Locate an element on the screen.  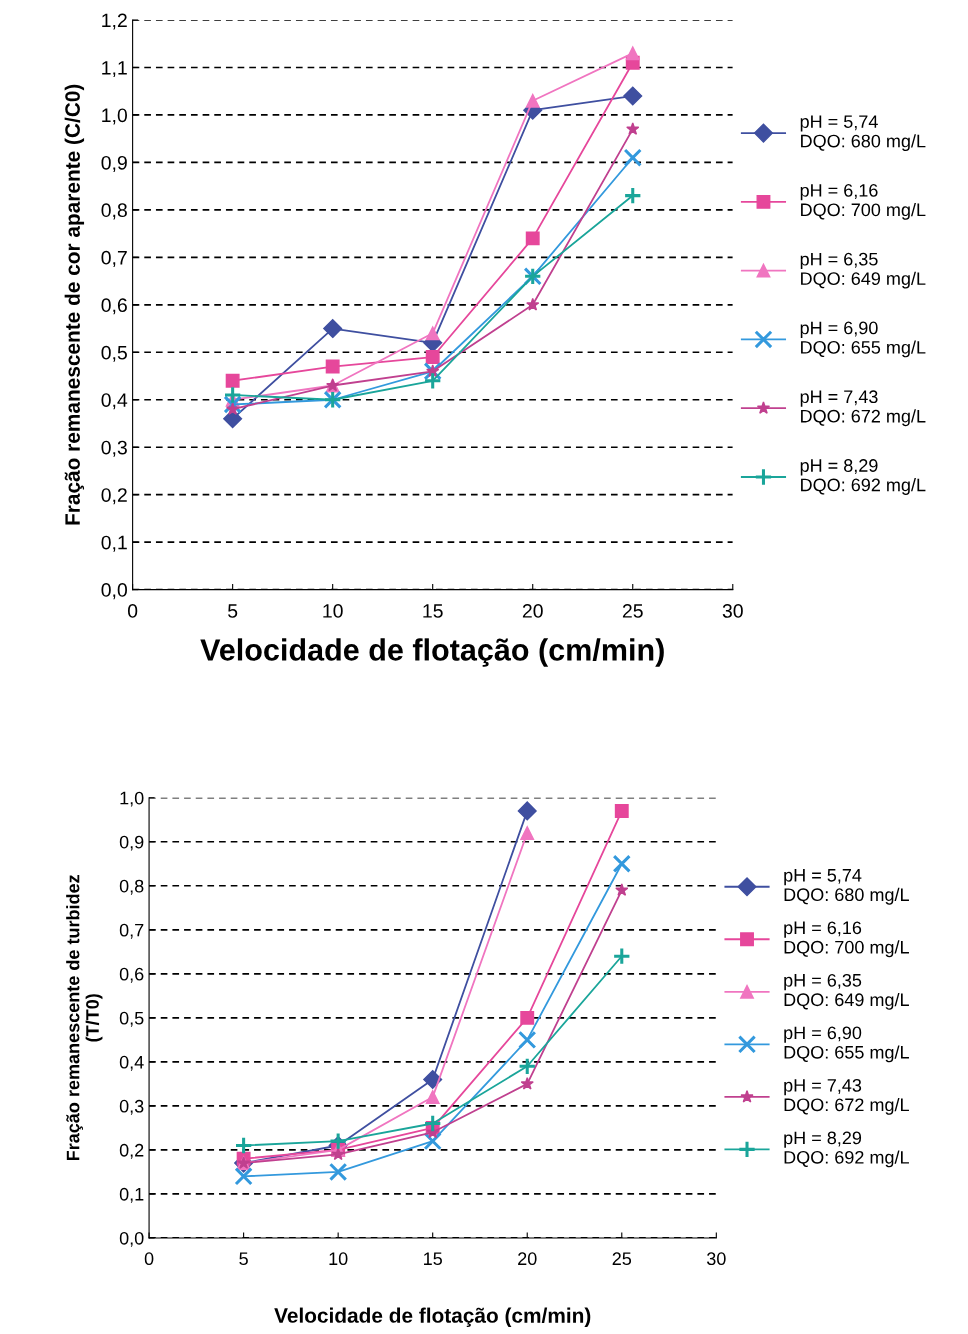
y-tick-label: 1,1 is located at coordinates (114, 69).